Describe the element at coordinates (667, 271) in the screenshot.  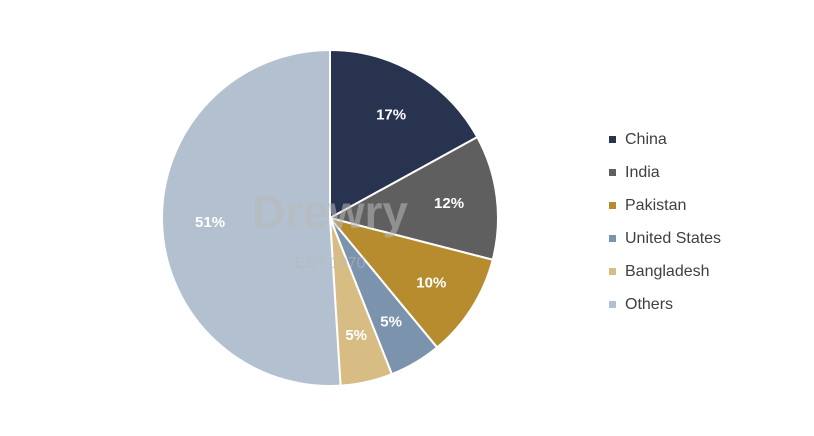
I see `legend-label: Bangladesh` at that location.